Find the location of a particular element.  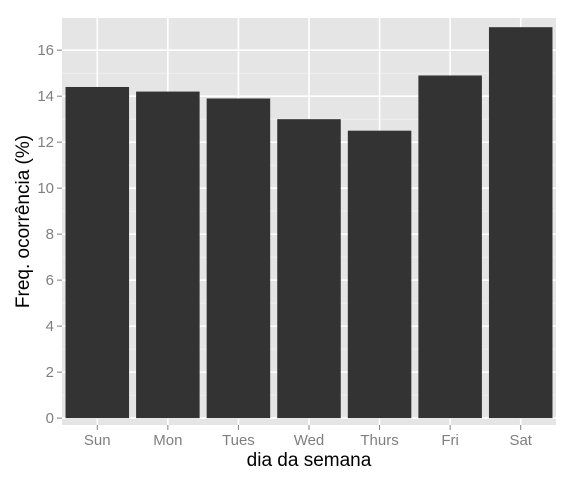

y-tick-label: 14 is located at coordinates (45, 96).